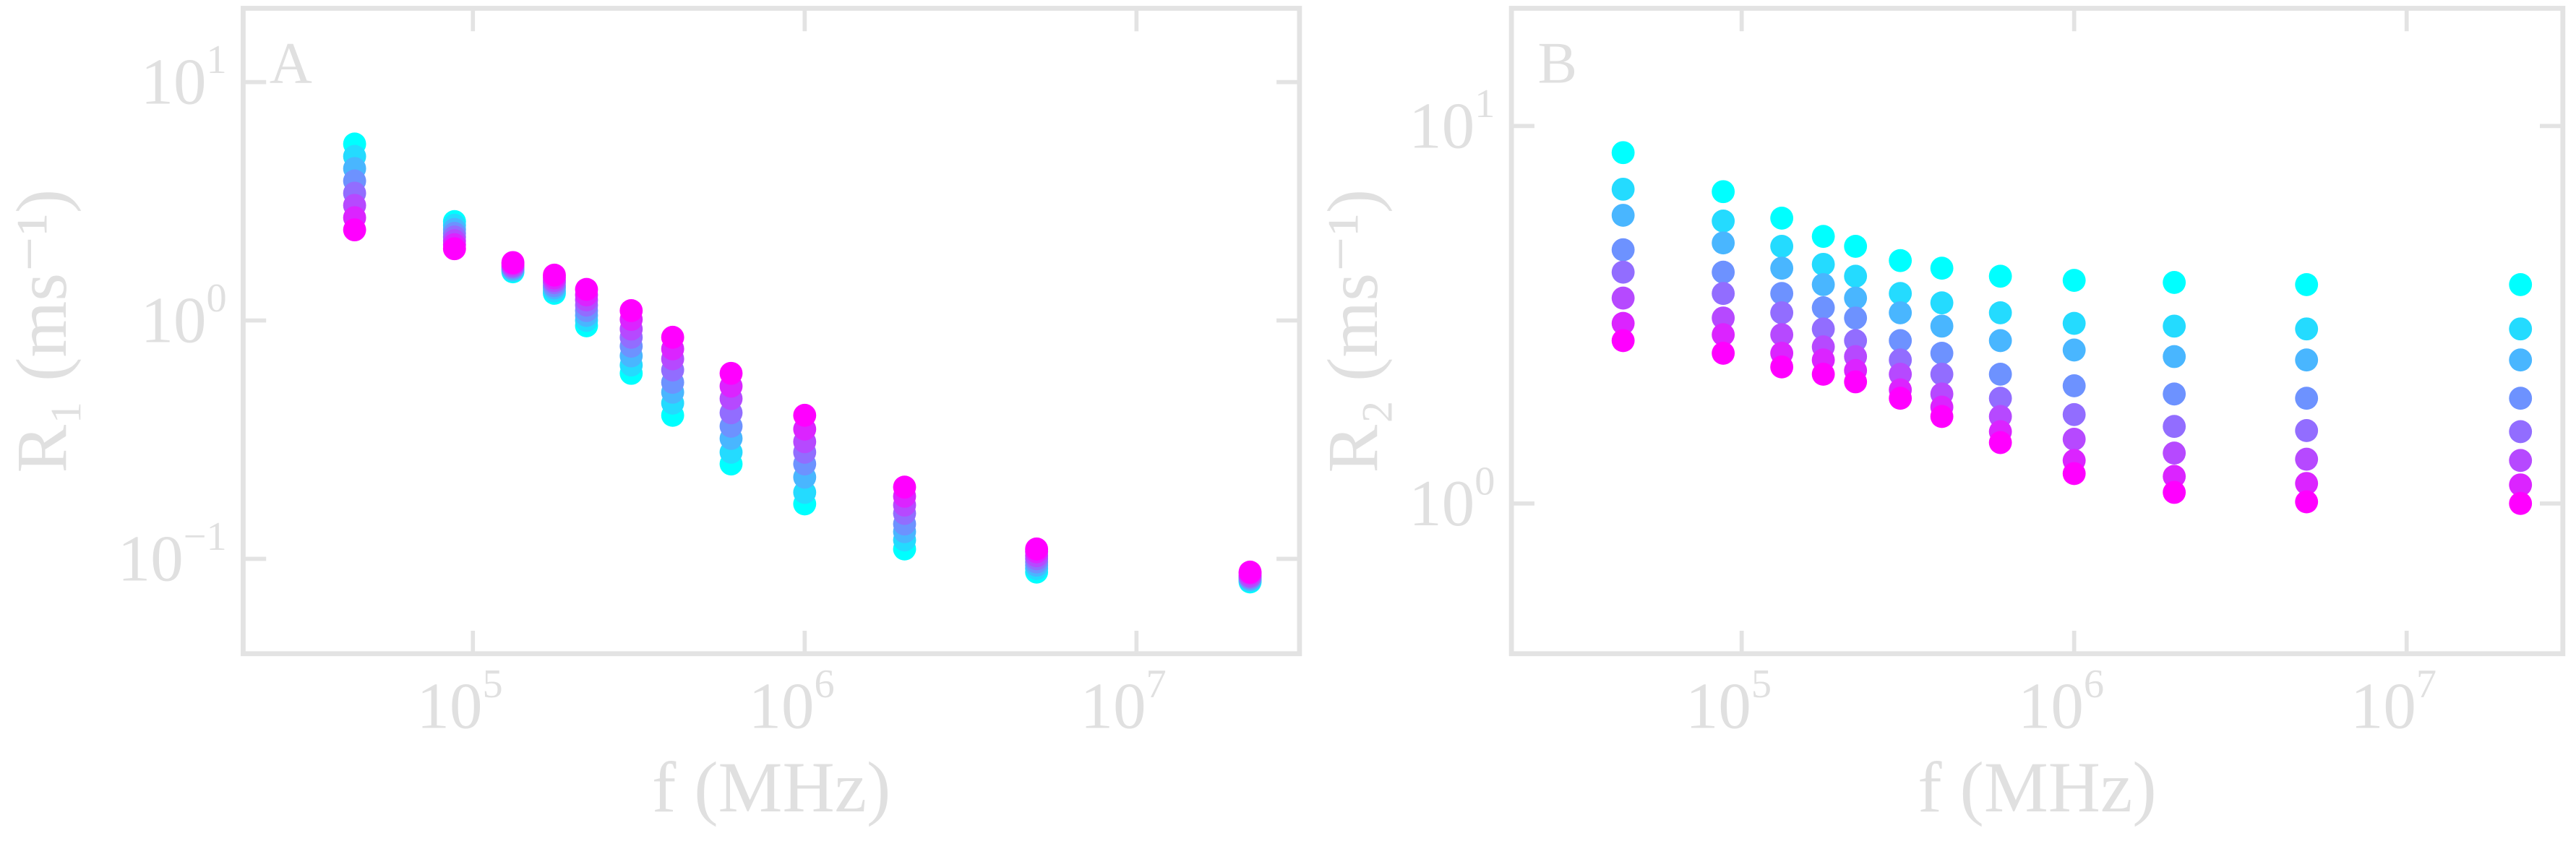 The image size is (2576, 841). I want to click on tick-label: 10⁶, so click(2061, 702).